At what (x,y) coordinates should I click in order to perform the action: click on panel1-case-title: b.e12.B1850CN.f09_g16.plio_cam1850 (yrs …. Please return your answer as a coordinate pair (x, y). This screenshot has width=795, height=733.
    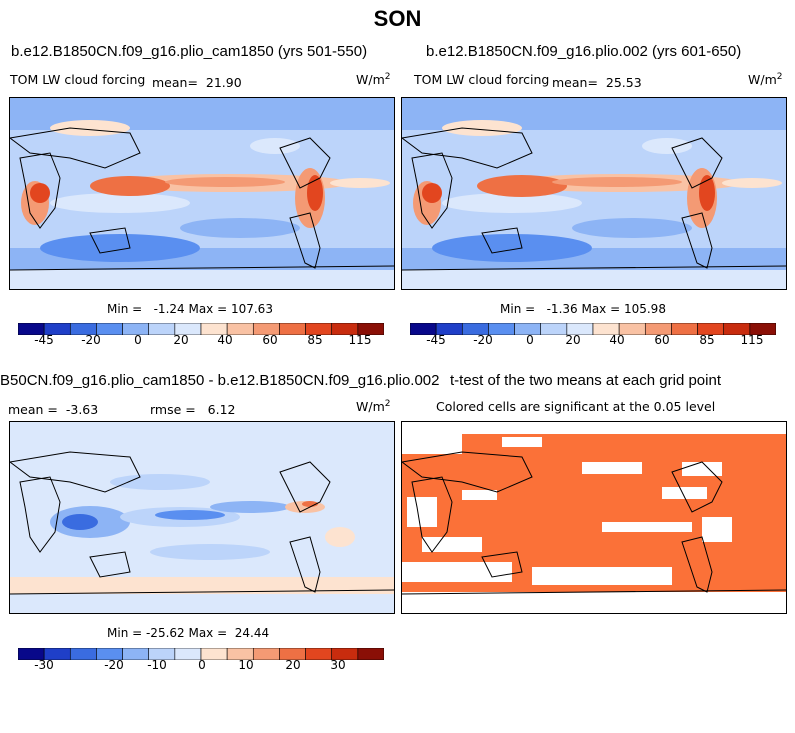
    Looking at the image, I should click on (189, 51).